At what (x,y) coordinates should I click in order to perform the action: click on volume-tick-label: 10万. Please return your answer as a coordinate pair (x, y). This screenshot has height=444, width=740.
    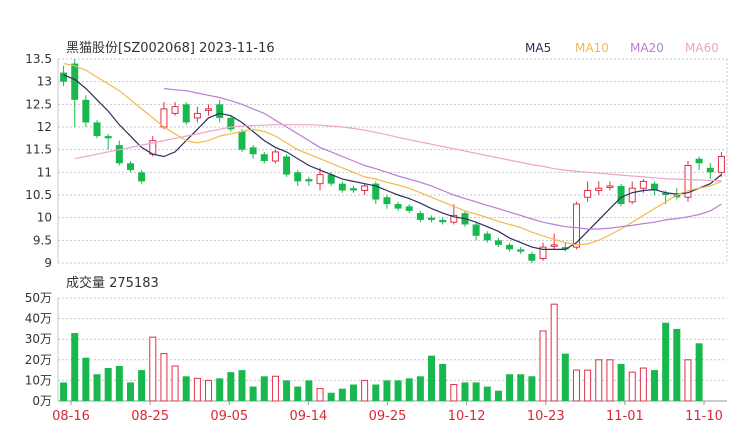
    Looking at the image, I should click on (38, 380).